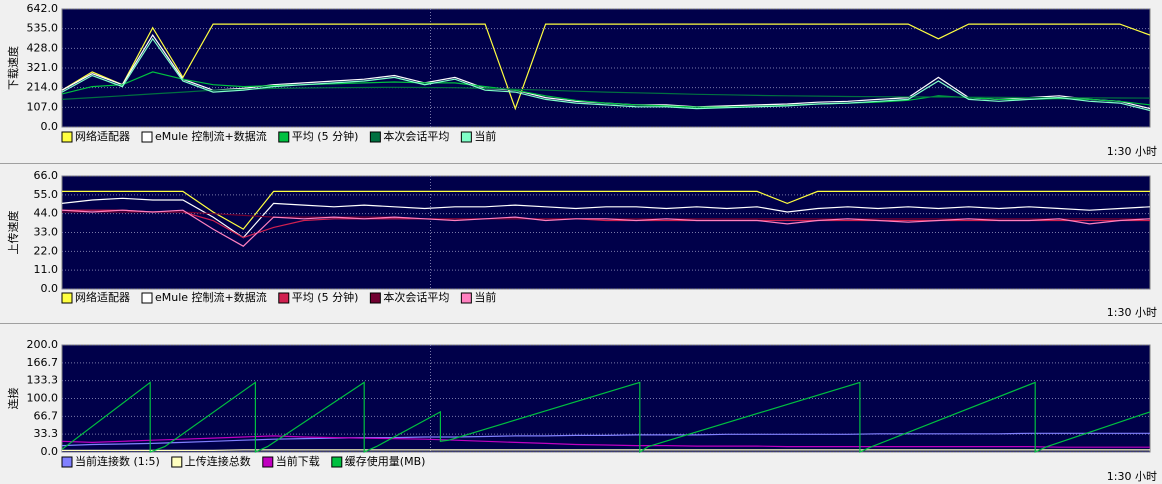 The height and width of the screenshot is (484, 1162). Describe the element at coordinates (46, 433) in the screenshot. I see `y-tick-label: 33.3` at that location.